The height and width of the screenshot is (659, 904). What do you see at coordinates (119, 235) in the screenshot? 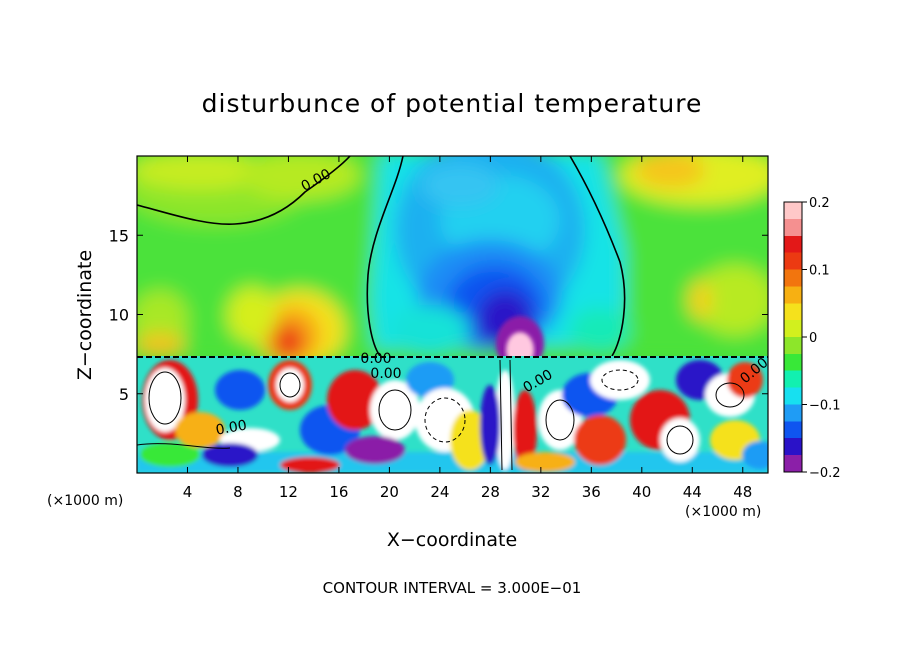
I see `y-tick-label: 15` at bounding box center [119, 235].